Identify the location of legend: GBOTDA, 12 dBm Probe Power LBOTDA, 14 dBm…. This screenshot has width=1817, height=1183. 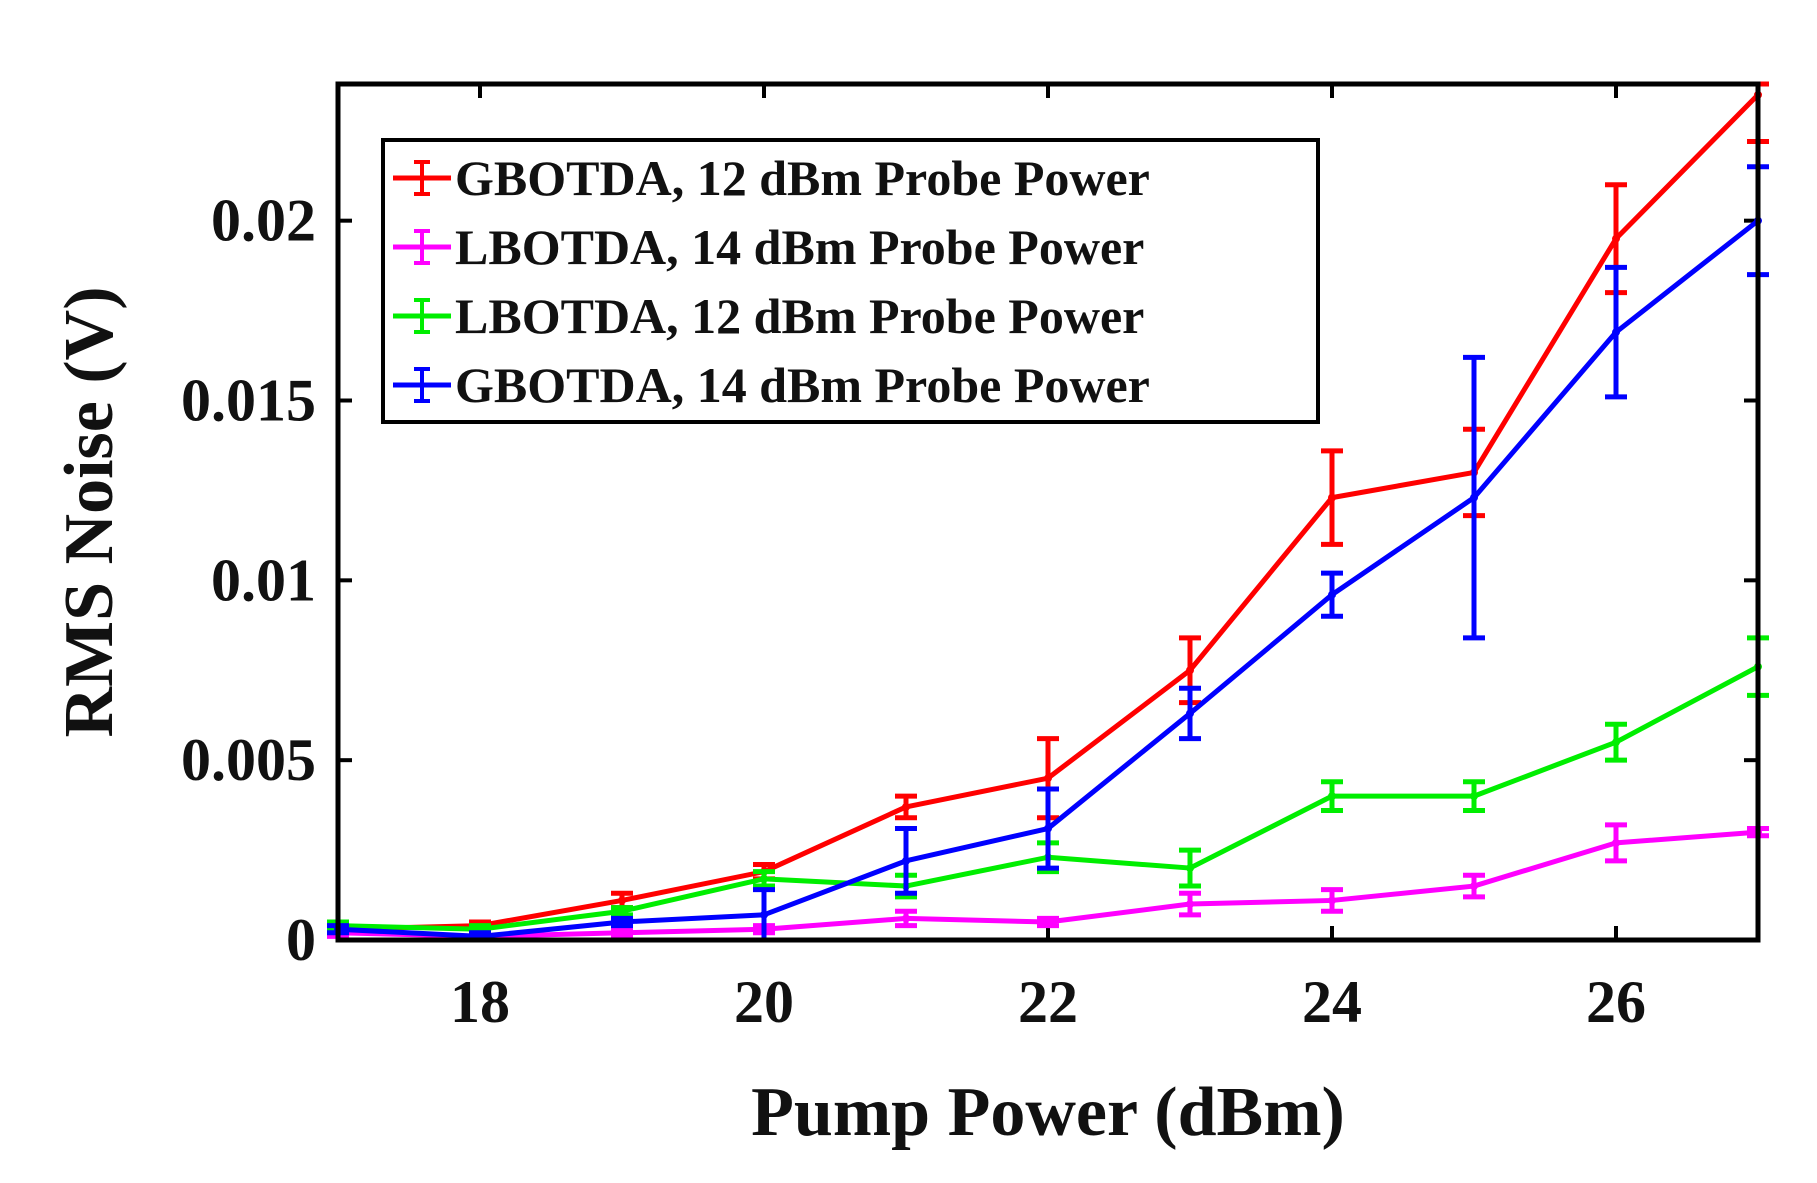
(850, 281).